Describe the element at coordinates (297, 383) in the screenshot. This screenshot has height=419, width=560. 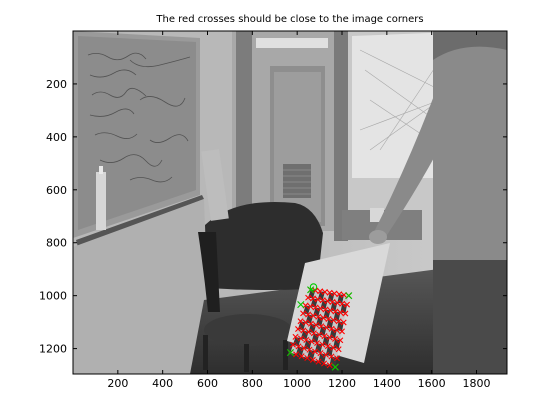
I see `x-tick-label: 1000` at that location.